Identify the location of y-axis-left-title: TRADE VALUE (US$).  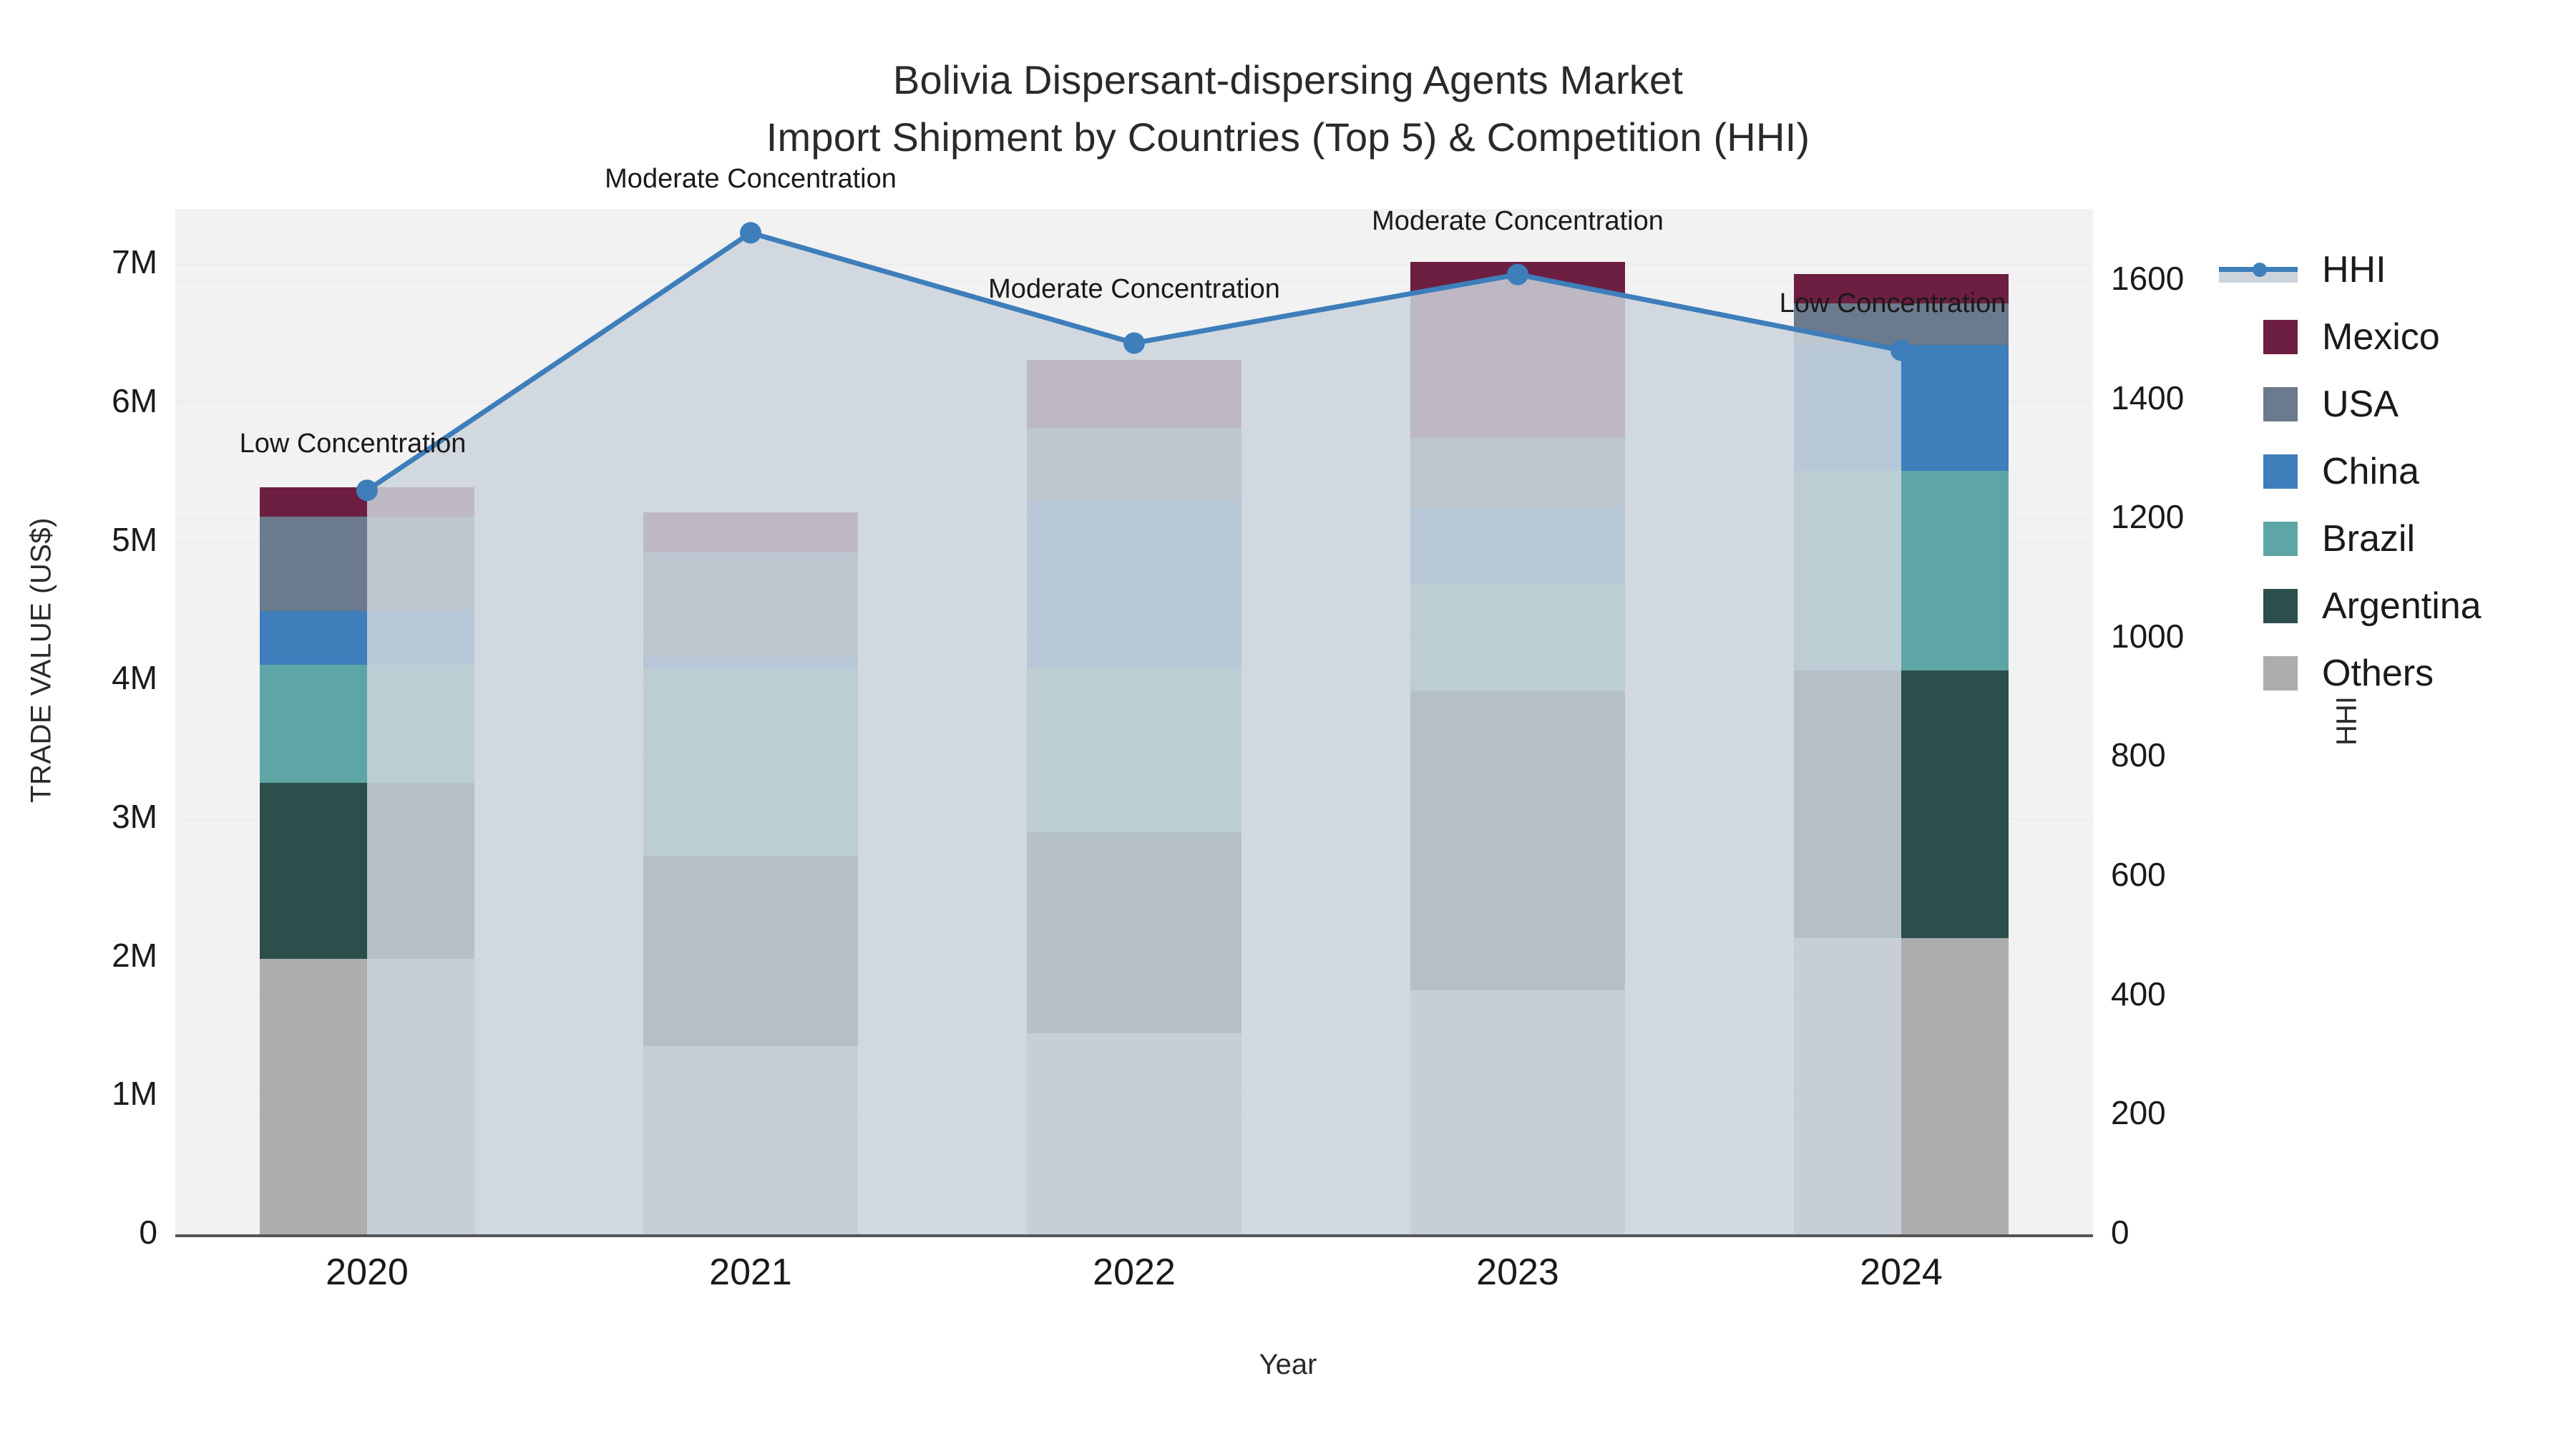
(41, 660).